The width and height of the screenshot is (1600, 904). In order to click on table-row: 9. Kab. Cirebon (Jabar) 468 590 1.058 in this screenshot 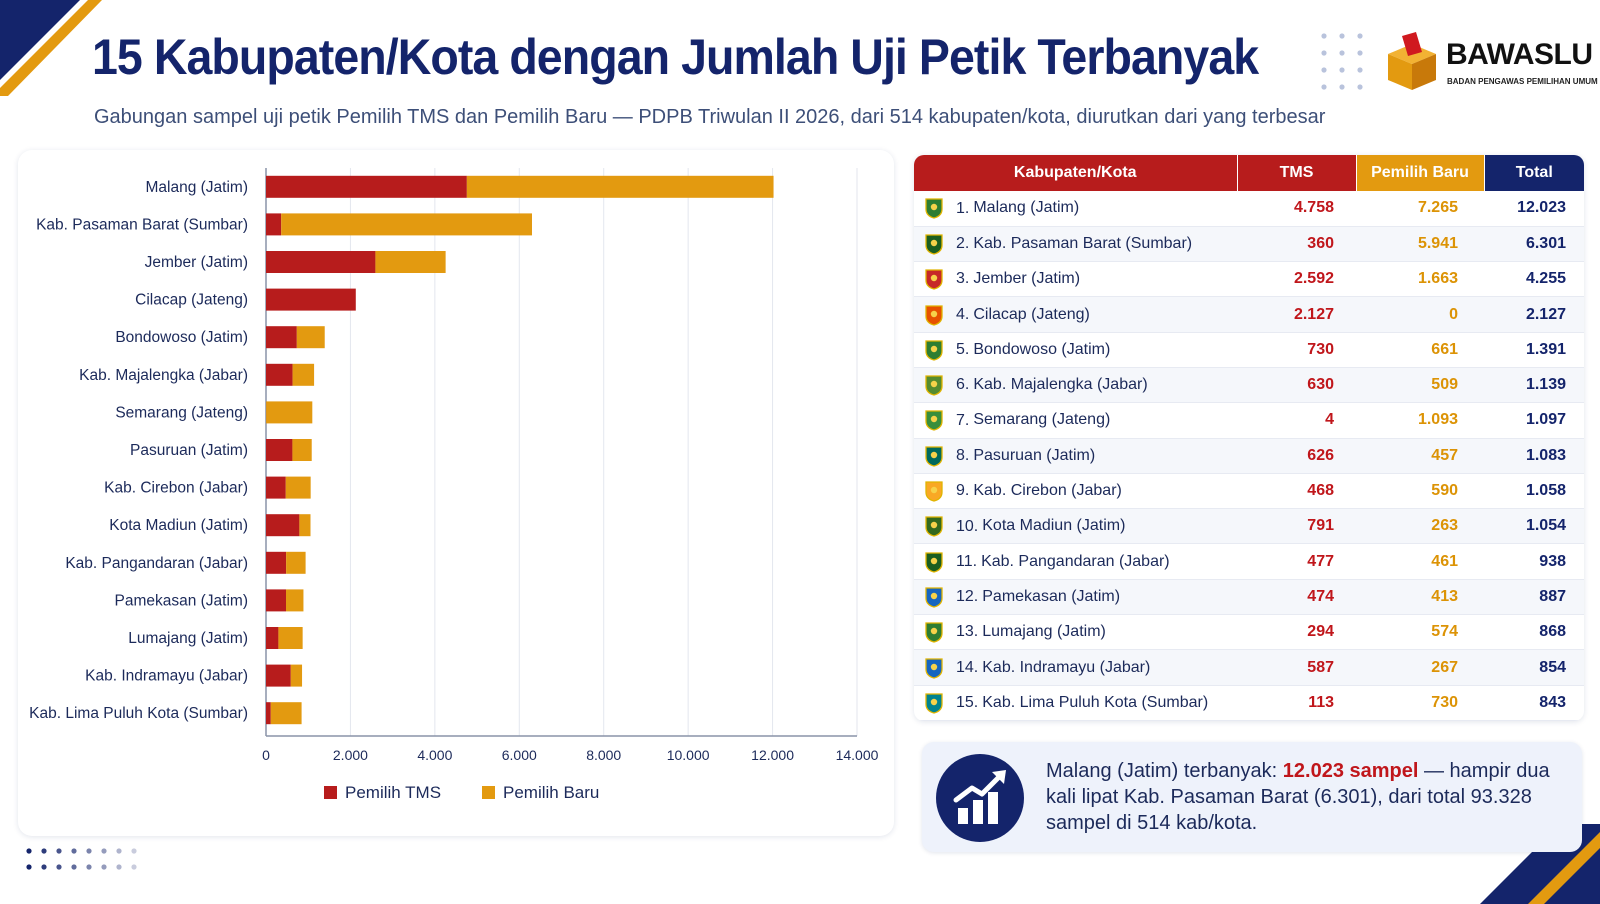, I will do `click(1249, 491)`.